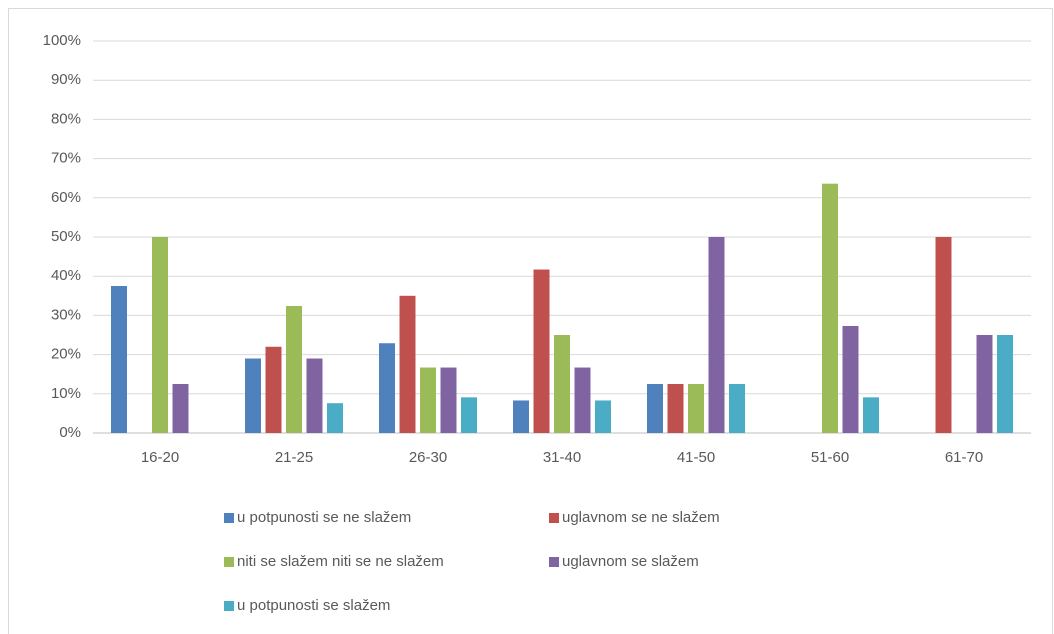 The height and width of the screenshot is (634, 1054). Describe the element at coordinates (294, 457) in the screenshot. I see `x-tick-label: 21-25` at that location.